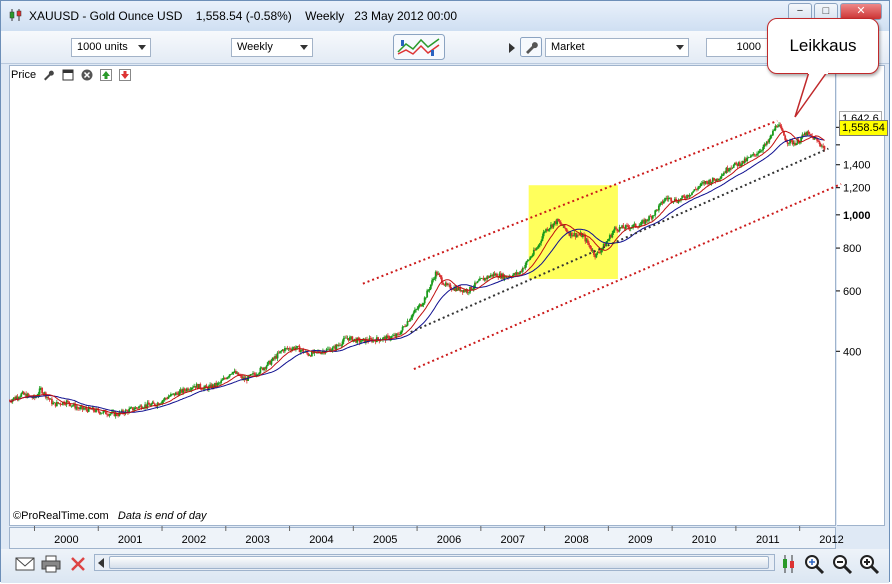 This screenshot has width=892, height=584. What do you see at coordinates (422, 538) in the screenshot?
I see `x-axis` at bounding box center [422, 538].